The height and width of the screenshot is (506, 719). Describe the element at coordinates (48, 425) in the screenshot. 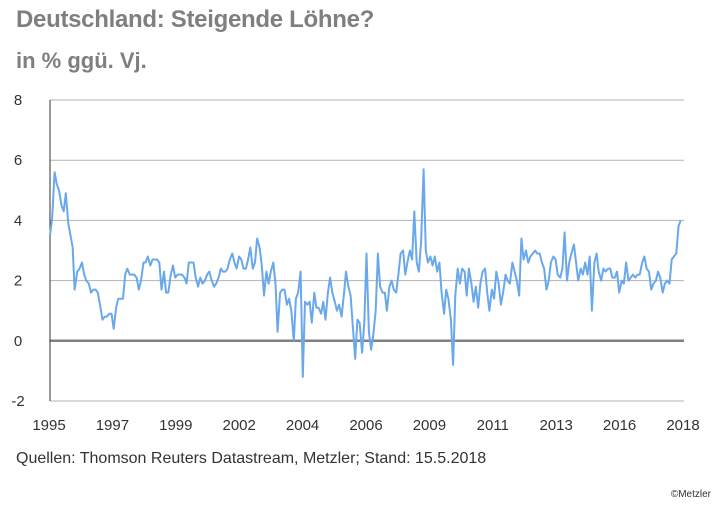

I see `x-tick-label: 1995` at that location.